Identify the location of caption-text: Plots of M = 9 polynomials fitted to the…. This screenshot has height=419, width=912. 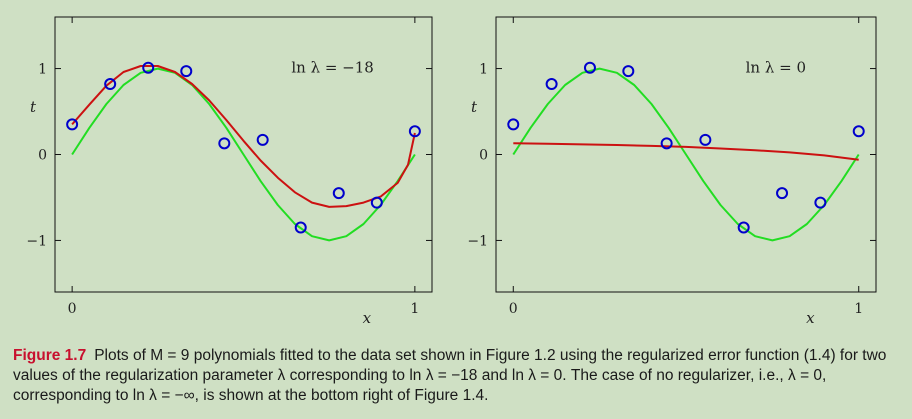
(450, 375).